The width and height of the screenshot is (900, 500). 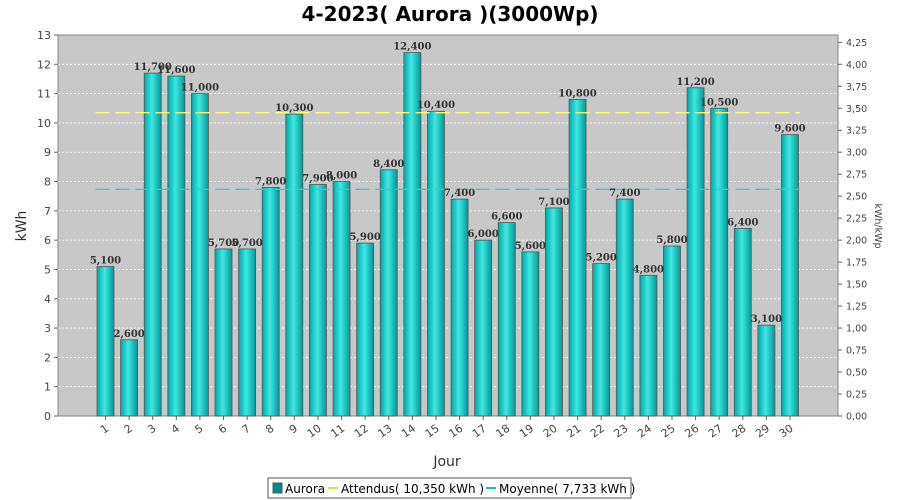 What do you see at coordinates (553, 202) in the screenshot?
I see `value-label-day-20: 7,100` at bounding box center [553, 202].